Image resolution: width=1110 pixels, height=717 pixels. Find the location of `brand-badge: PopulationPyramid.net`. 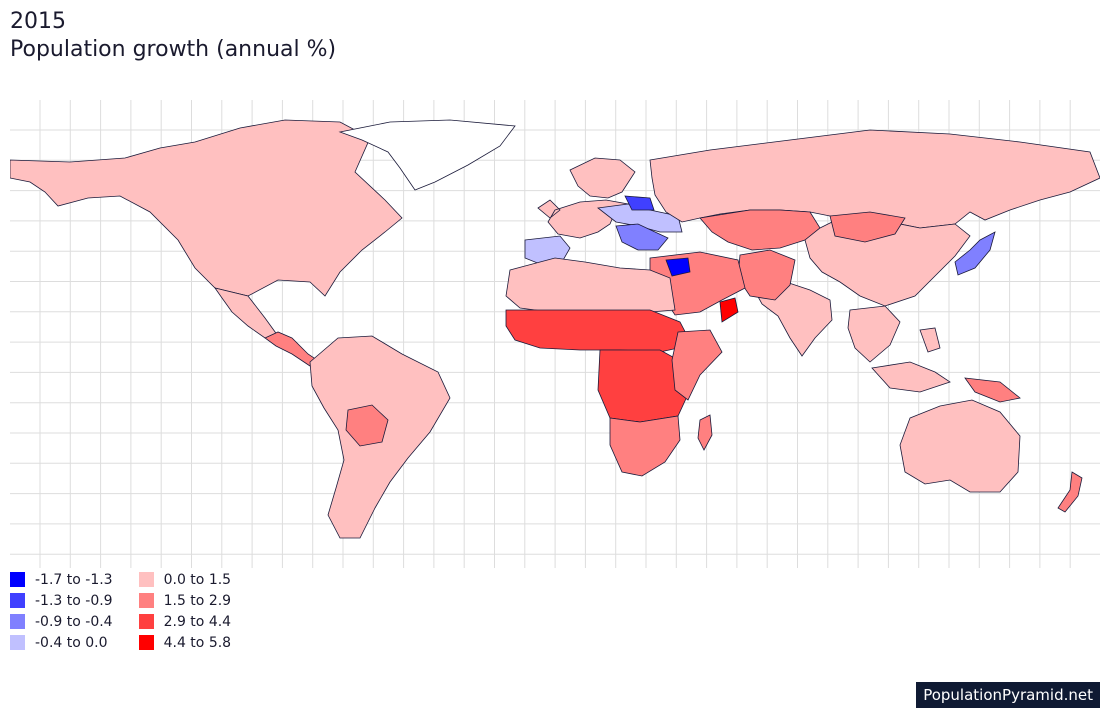

brand-badge: PopulationPyramid.net is located at coordinates (1008, 695).